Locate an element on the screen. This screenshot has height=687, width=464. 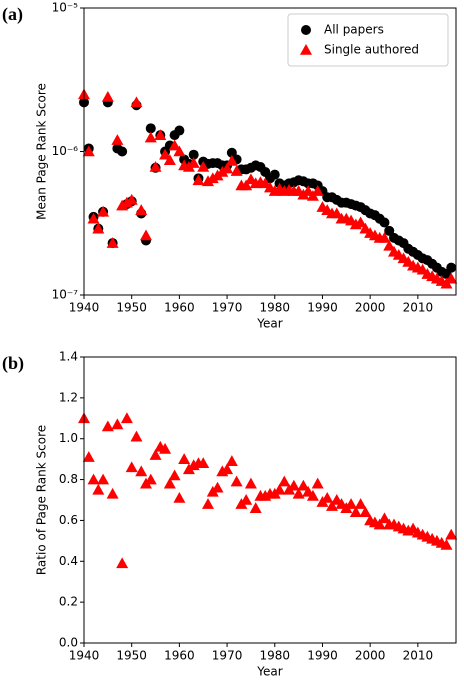
panel-label: (a) is located at coordinates (12, 14).